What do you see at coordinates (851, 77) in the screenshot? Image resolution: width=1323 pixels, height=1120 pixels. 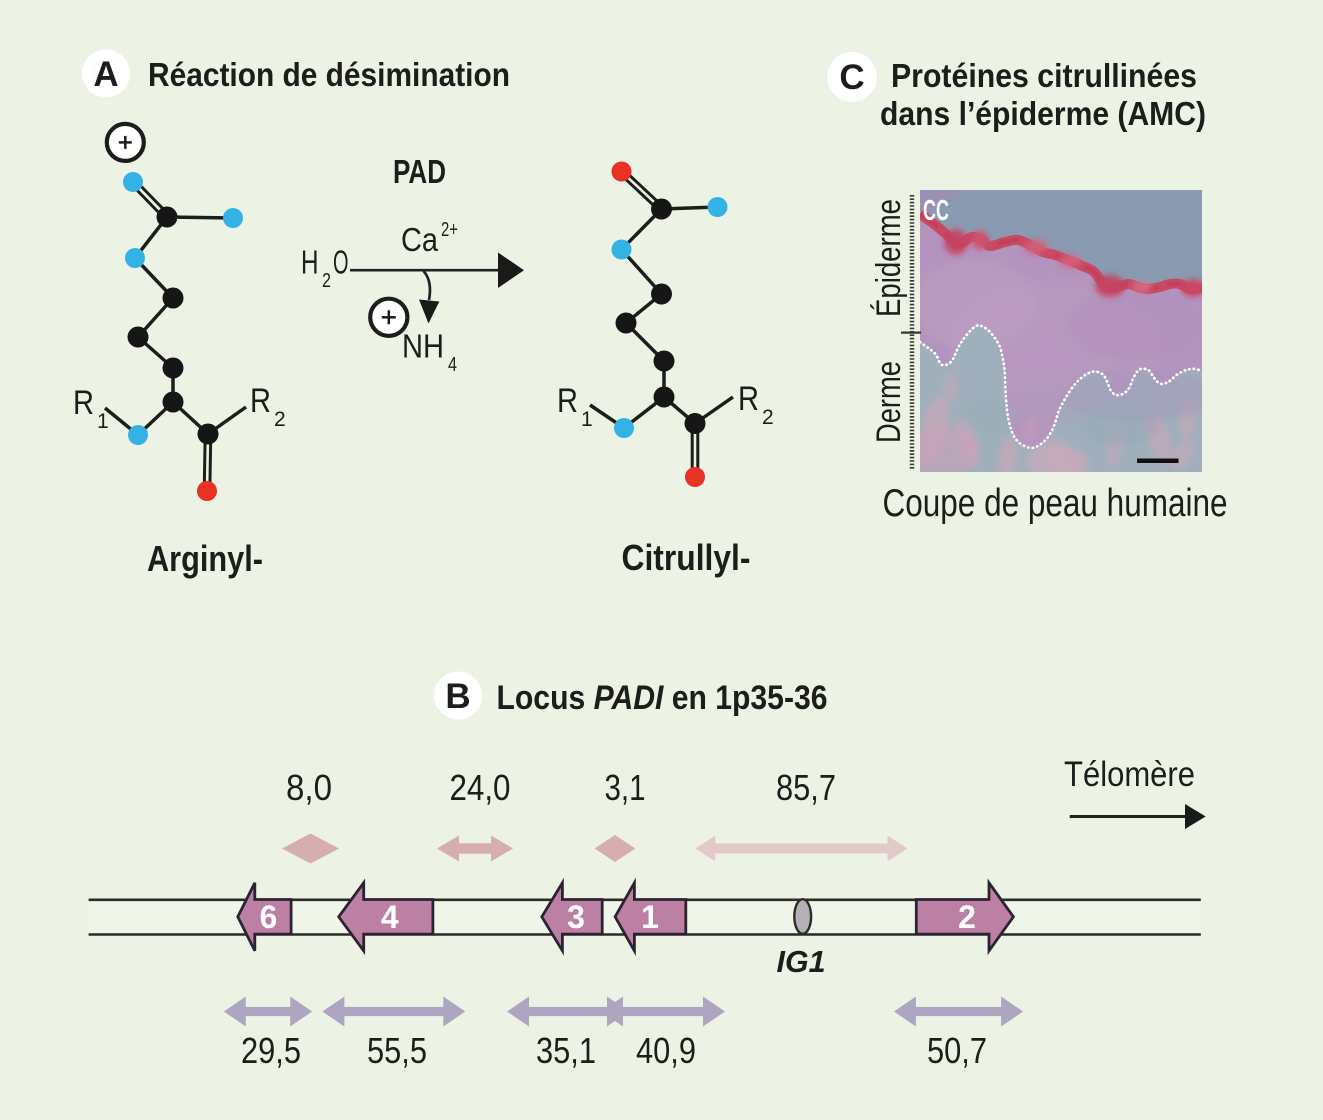 I see `svg-text: C` at bounding box center [851, 77].